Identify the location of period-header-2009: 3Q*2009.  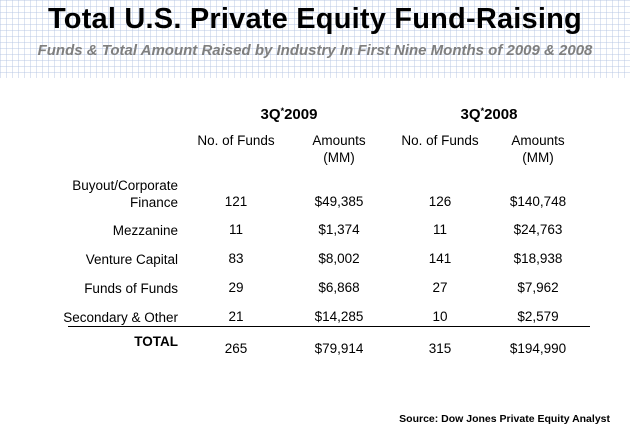
(289, 114).